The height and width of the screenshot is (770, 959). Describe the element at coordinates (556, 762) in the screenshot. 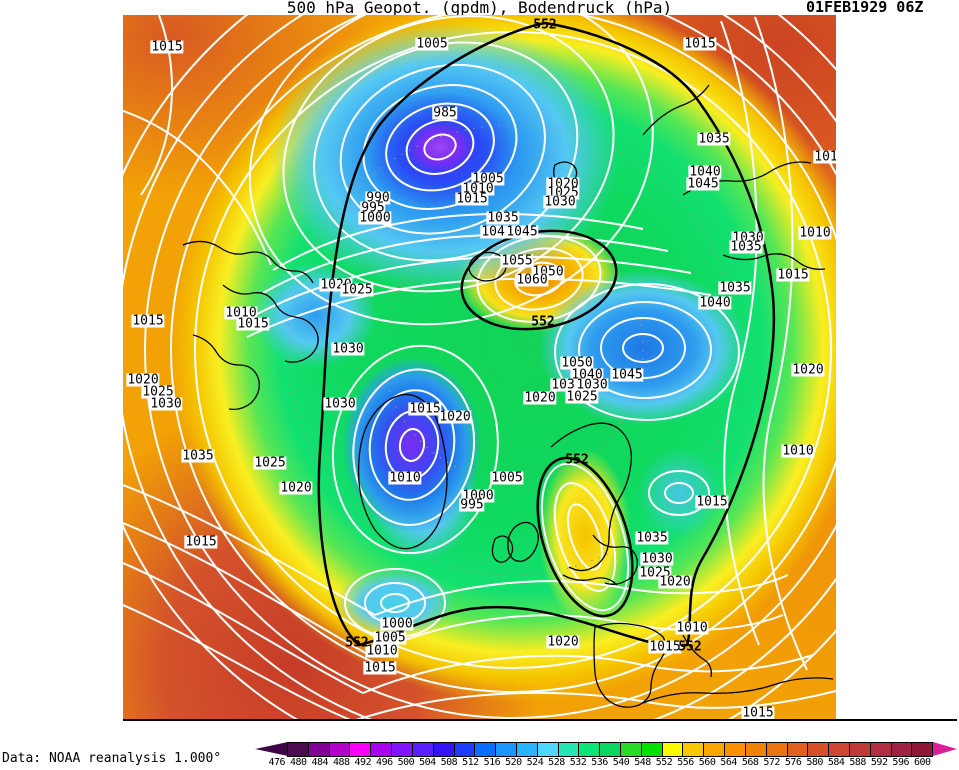

I see `legend-tick: 528` at that location.